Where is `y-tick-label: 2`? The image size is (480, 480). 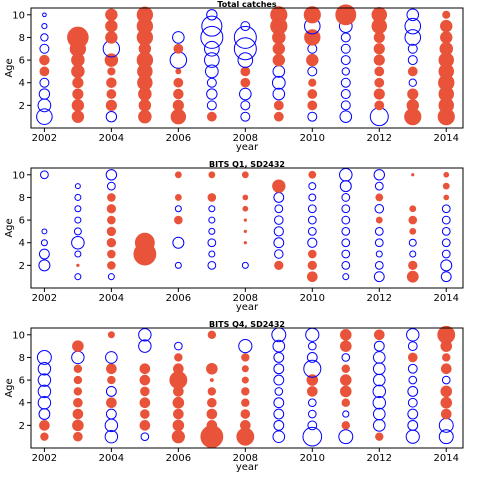
y-tick-label: 2 is located at coordinates (22, 106).